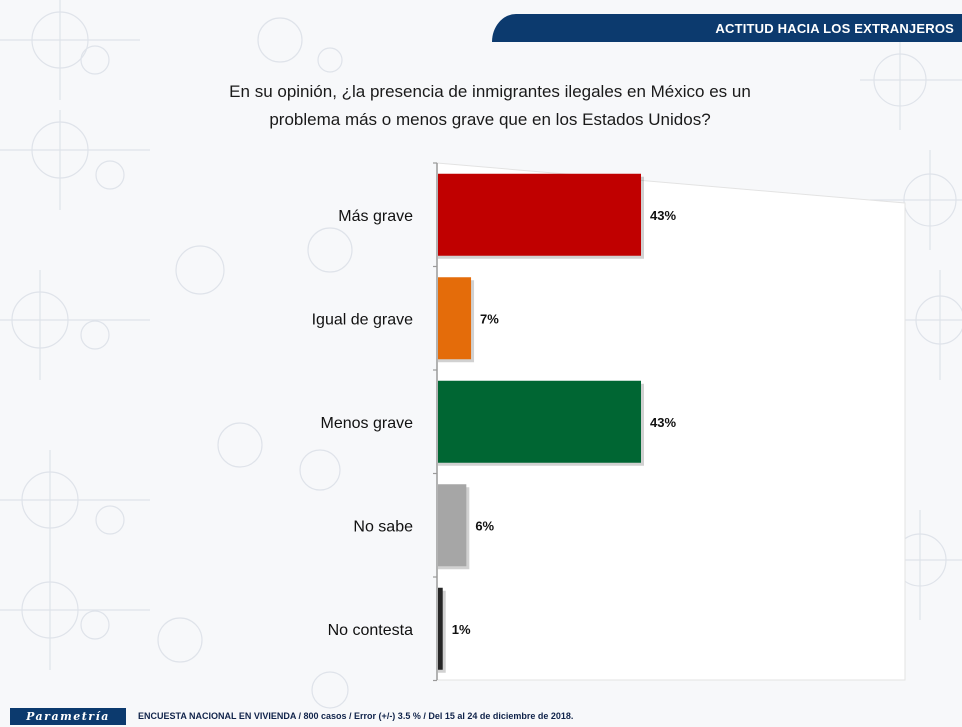  What do you see at coordinates (367, 423) in the screenshot?
I see `category-label: Menos grave` at bounding box center [367, 423].